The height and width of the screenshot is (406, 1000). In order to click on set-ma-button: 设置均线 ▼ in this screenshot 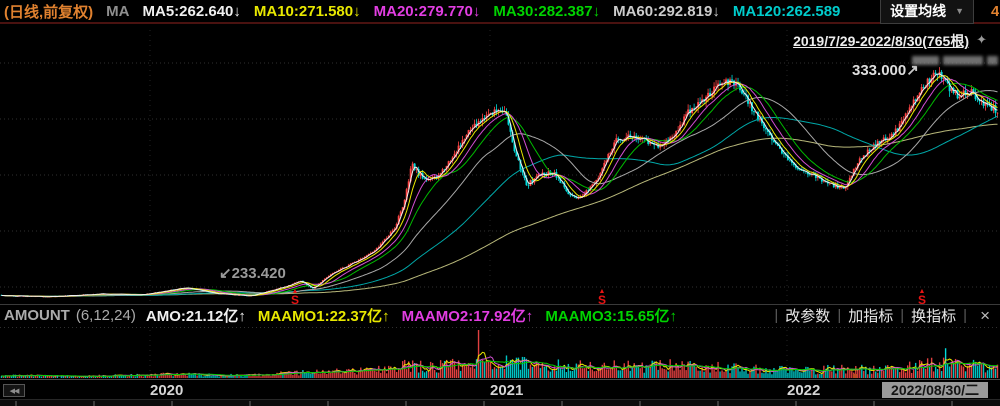, I will do `click(927, 12)`.